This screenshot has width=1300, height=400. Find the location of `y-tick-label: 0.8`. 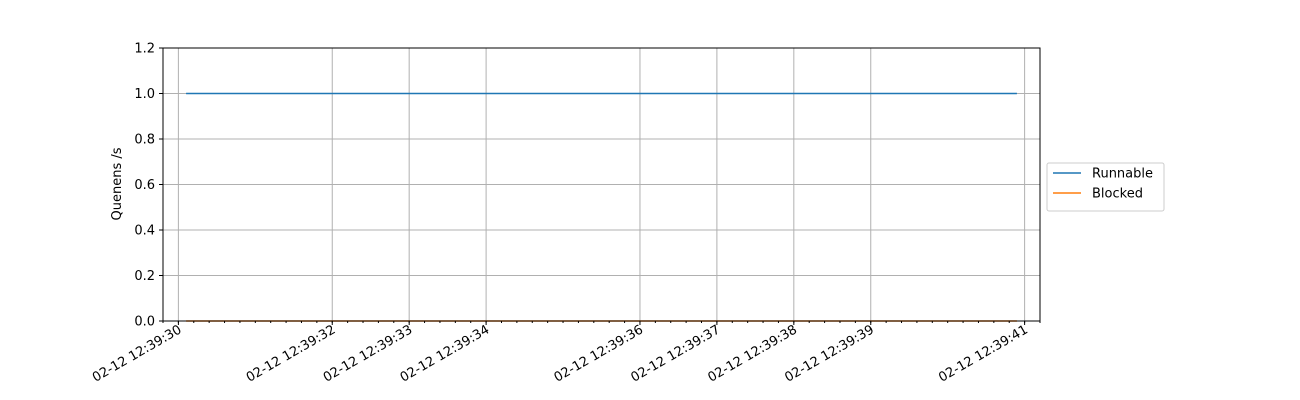

y-tick-label: 0.8 is located at coordinates (144, 140).